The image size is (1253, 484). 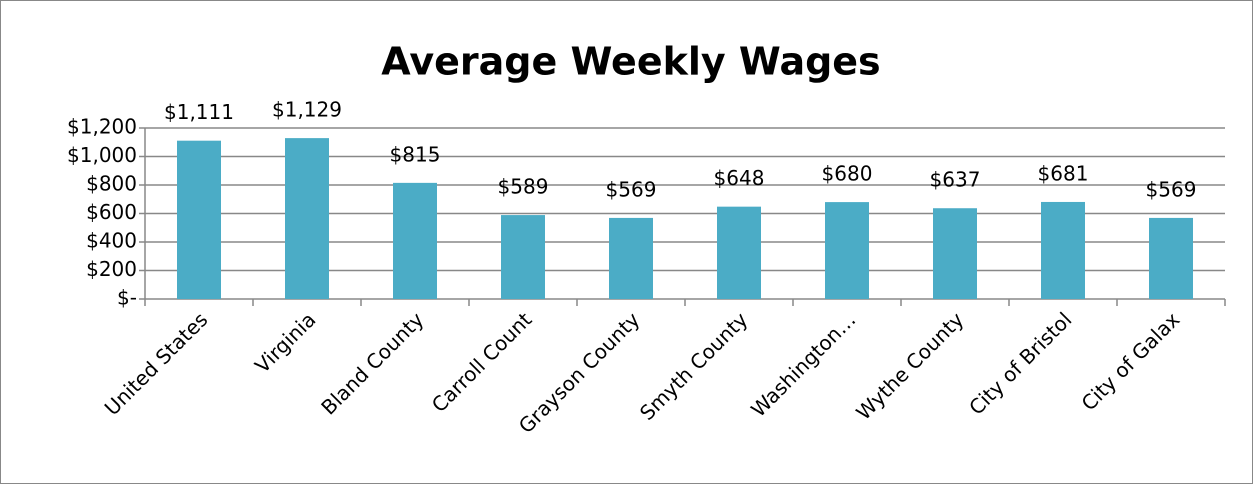 What do you see at coordinates (127, 298) in the screenshot?
I see `y-tick-label: $-` at bounding box center [127, 298].